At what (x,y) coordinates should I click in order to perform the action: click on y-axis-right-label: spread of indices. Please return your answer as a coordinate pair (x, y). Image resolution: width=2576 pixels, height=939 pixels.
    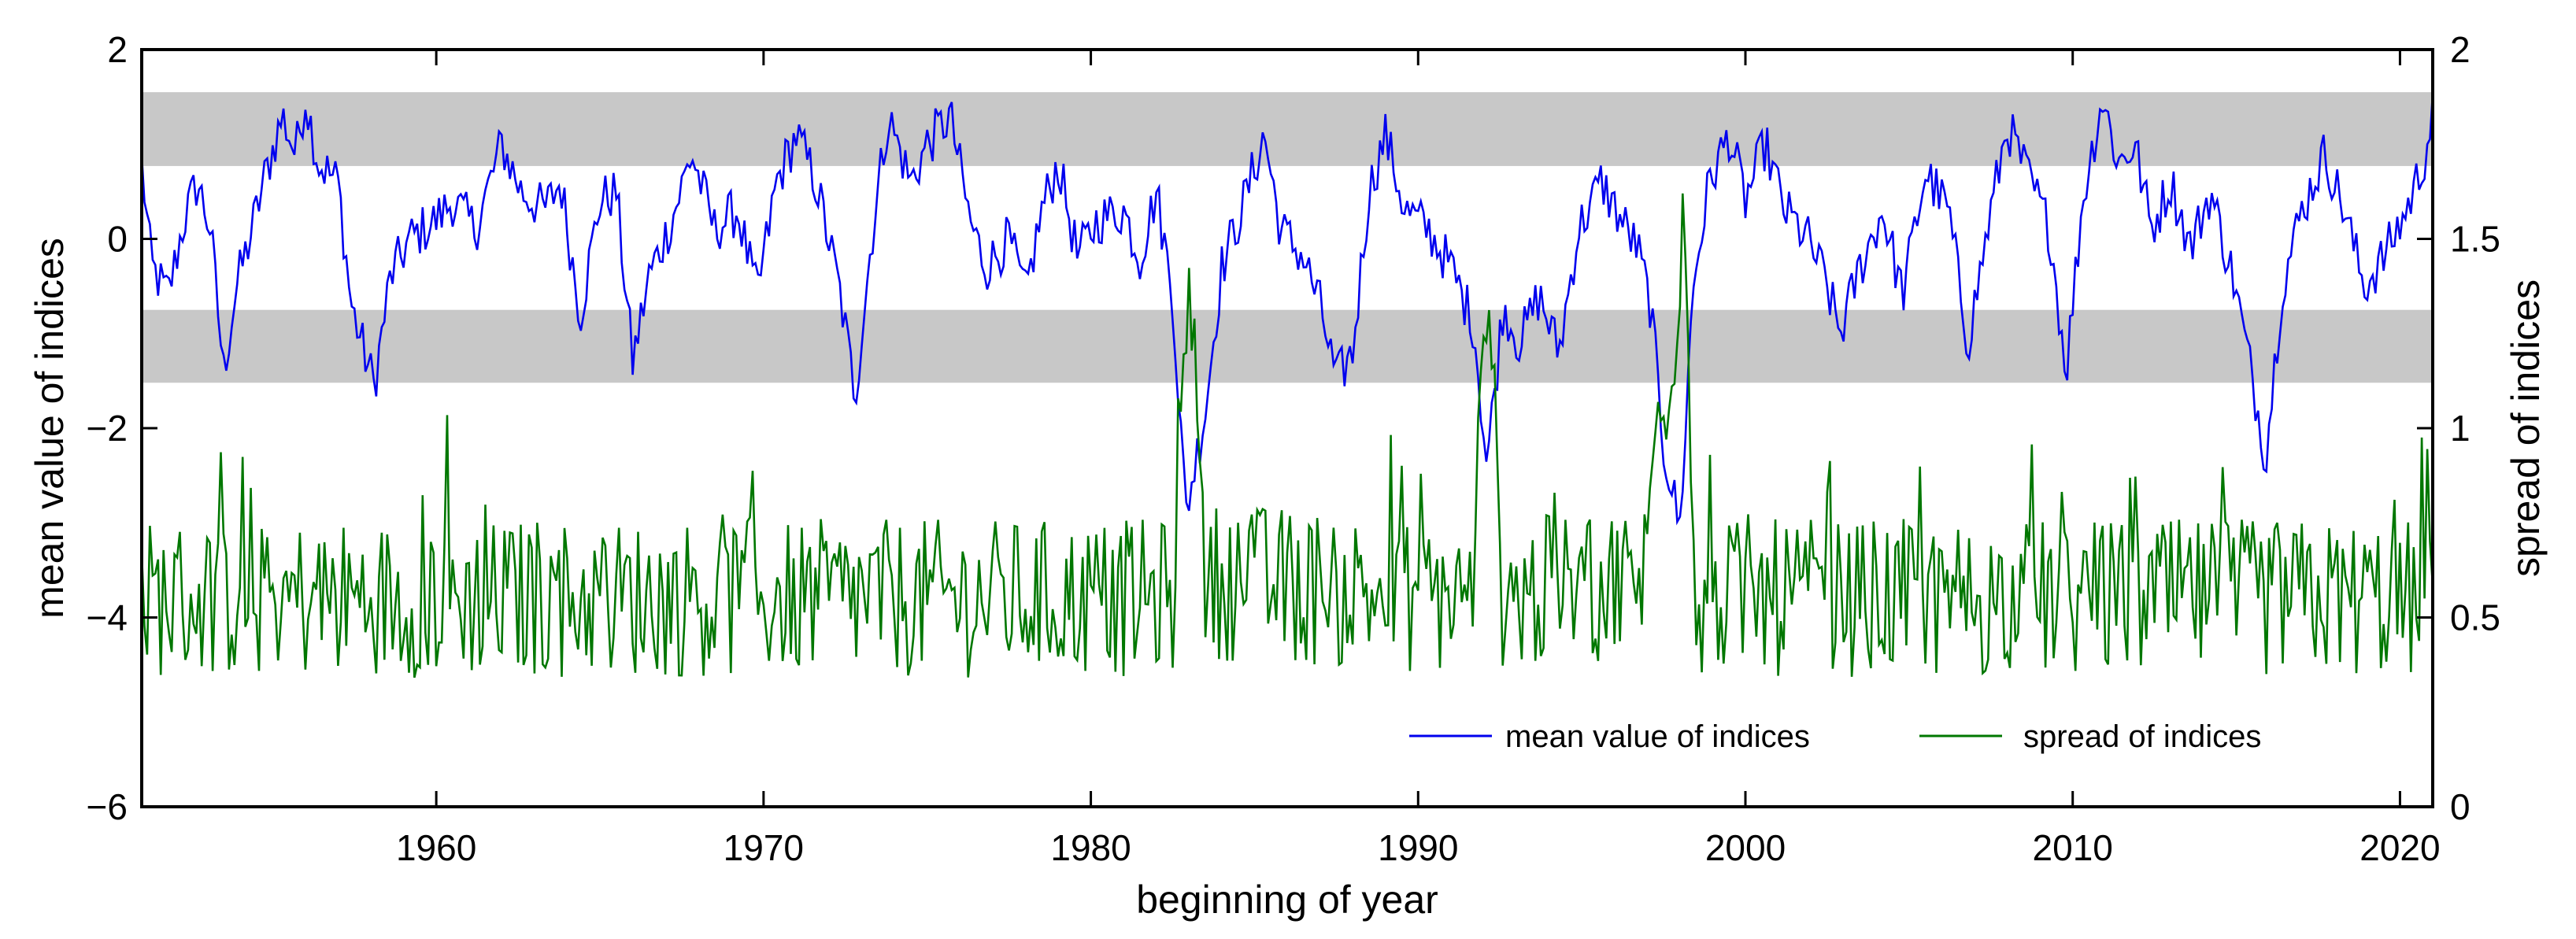
    Looking at the image, I should click on (2526, 428).